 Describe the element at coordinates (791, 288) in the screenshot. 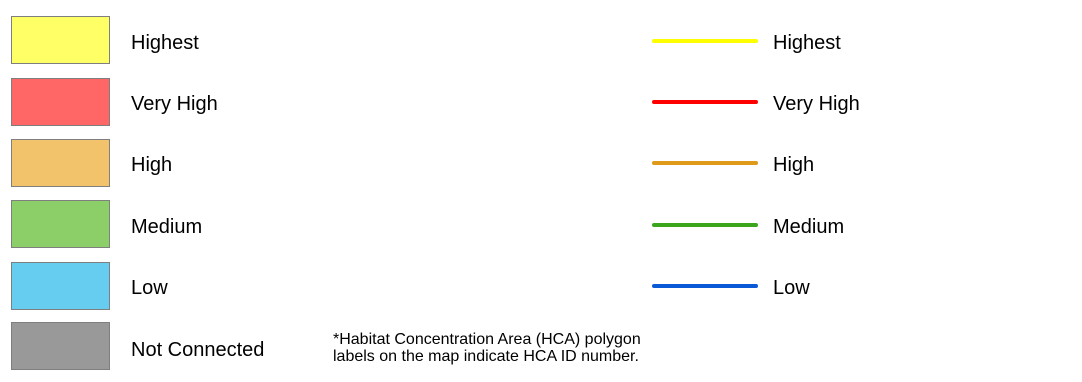

I see `line-label-low: Low` at that location.